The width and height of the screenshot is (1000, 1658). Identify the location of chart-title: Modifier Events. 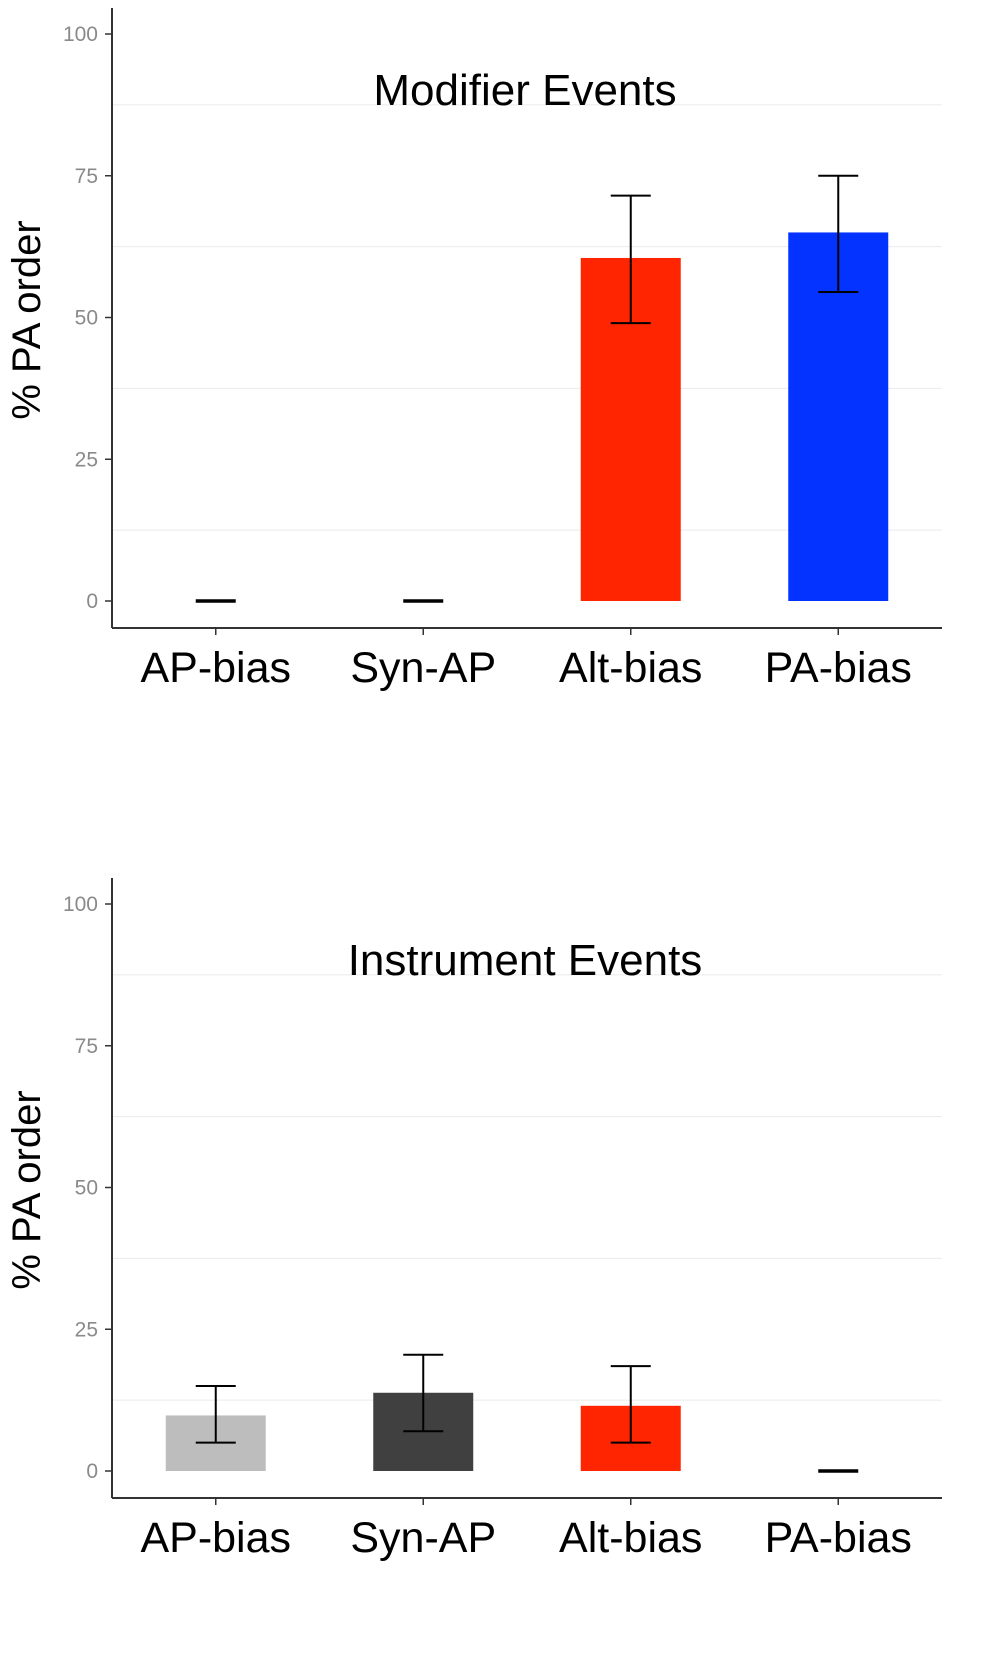
(524, 90).